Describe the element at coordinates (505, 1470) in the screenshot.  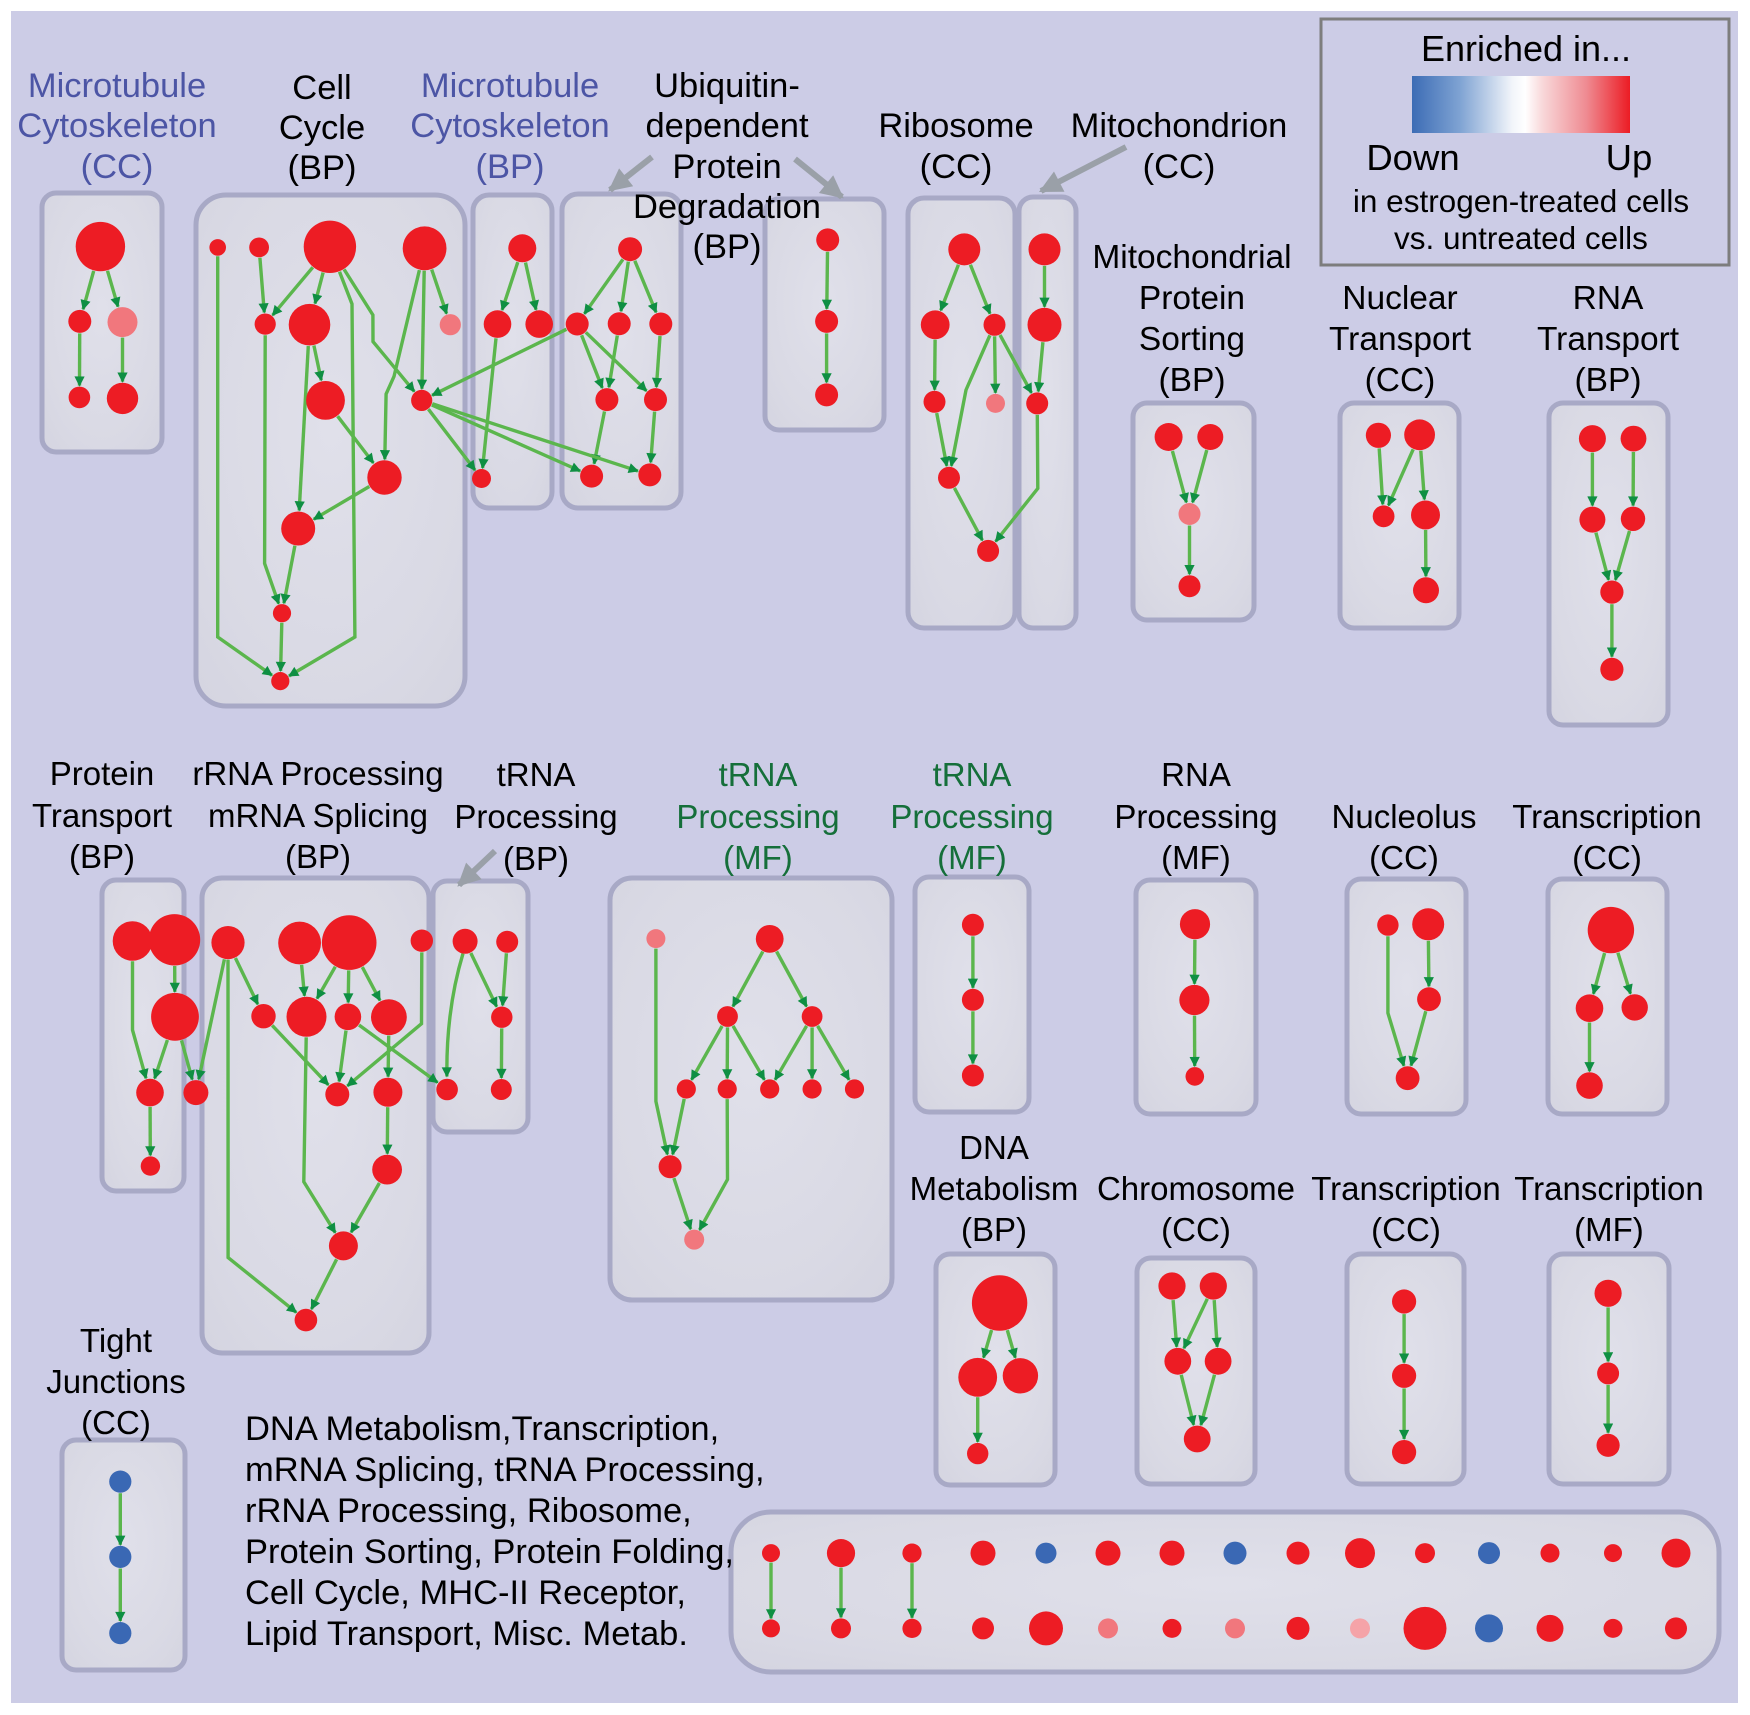
I see `svg-text:mRNA Splicing, tRNA Processing: mRNA Splicing, tRNA Processing,` at that location.